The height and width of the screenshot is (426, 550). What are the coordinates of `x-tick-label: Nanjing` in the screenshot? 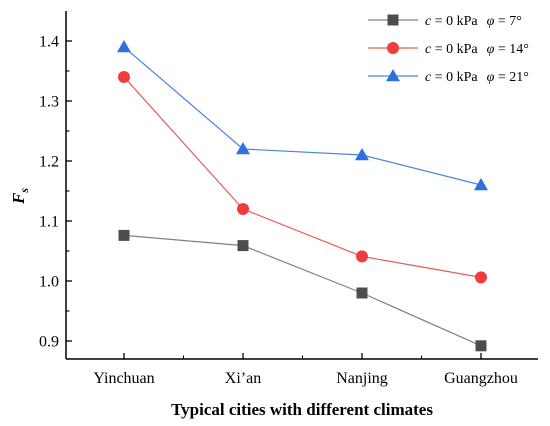 It's located at (362, 378).